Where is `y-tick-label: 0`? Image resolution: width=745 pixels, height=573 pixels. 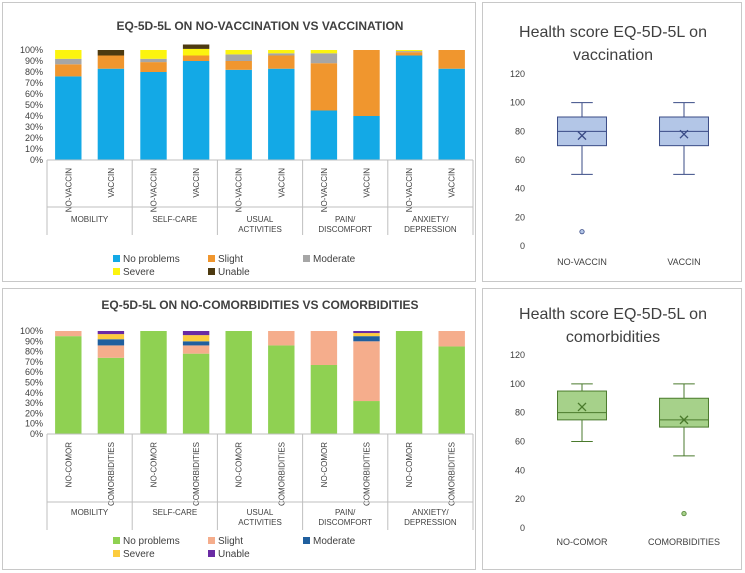
y-tick-label: 0 is located at coordinates (522, 528).